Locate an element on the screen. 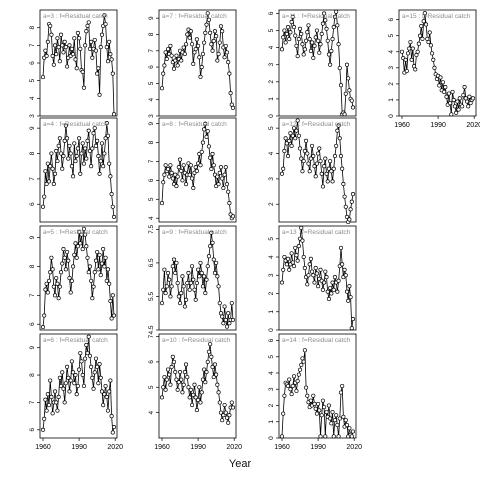 This screenshot has width=480, height=480. panel-9: 4.5 5.5 6.5 7.5 a=9 : f=Residual catch is located at coordinates (192, 279).